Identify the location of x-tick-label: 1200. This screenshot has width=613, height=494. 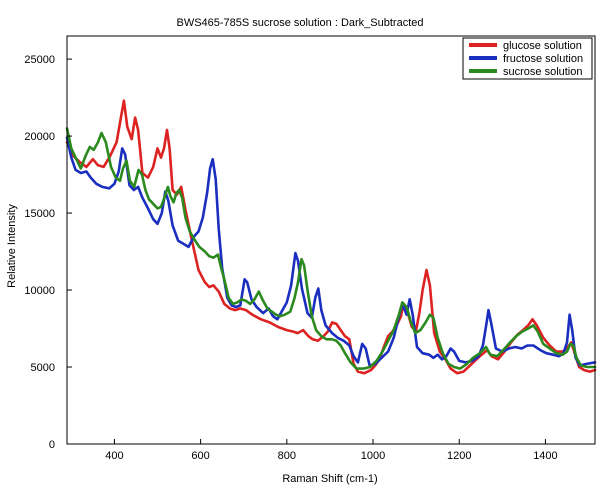
(459, 456).